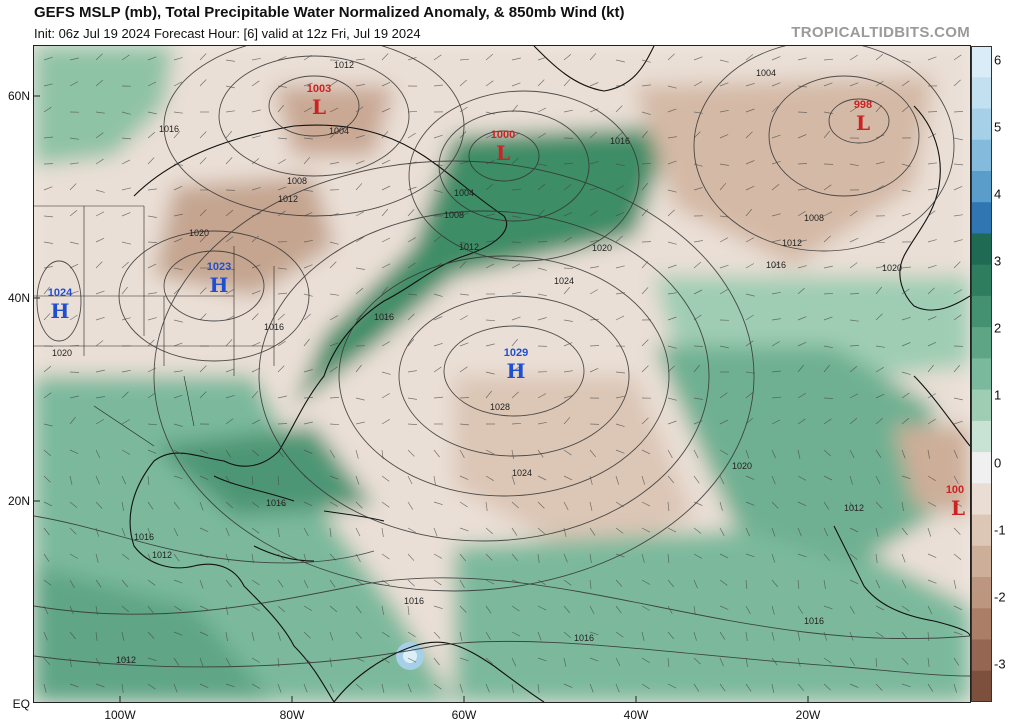  Describe the element at coordinates (880, 32) in the screenshot. I see `watermark: TROPICALTIDBITS.COM` at that location.